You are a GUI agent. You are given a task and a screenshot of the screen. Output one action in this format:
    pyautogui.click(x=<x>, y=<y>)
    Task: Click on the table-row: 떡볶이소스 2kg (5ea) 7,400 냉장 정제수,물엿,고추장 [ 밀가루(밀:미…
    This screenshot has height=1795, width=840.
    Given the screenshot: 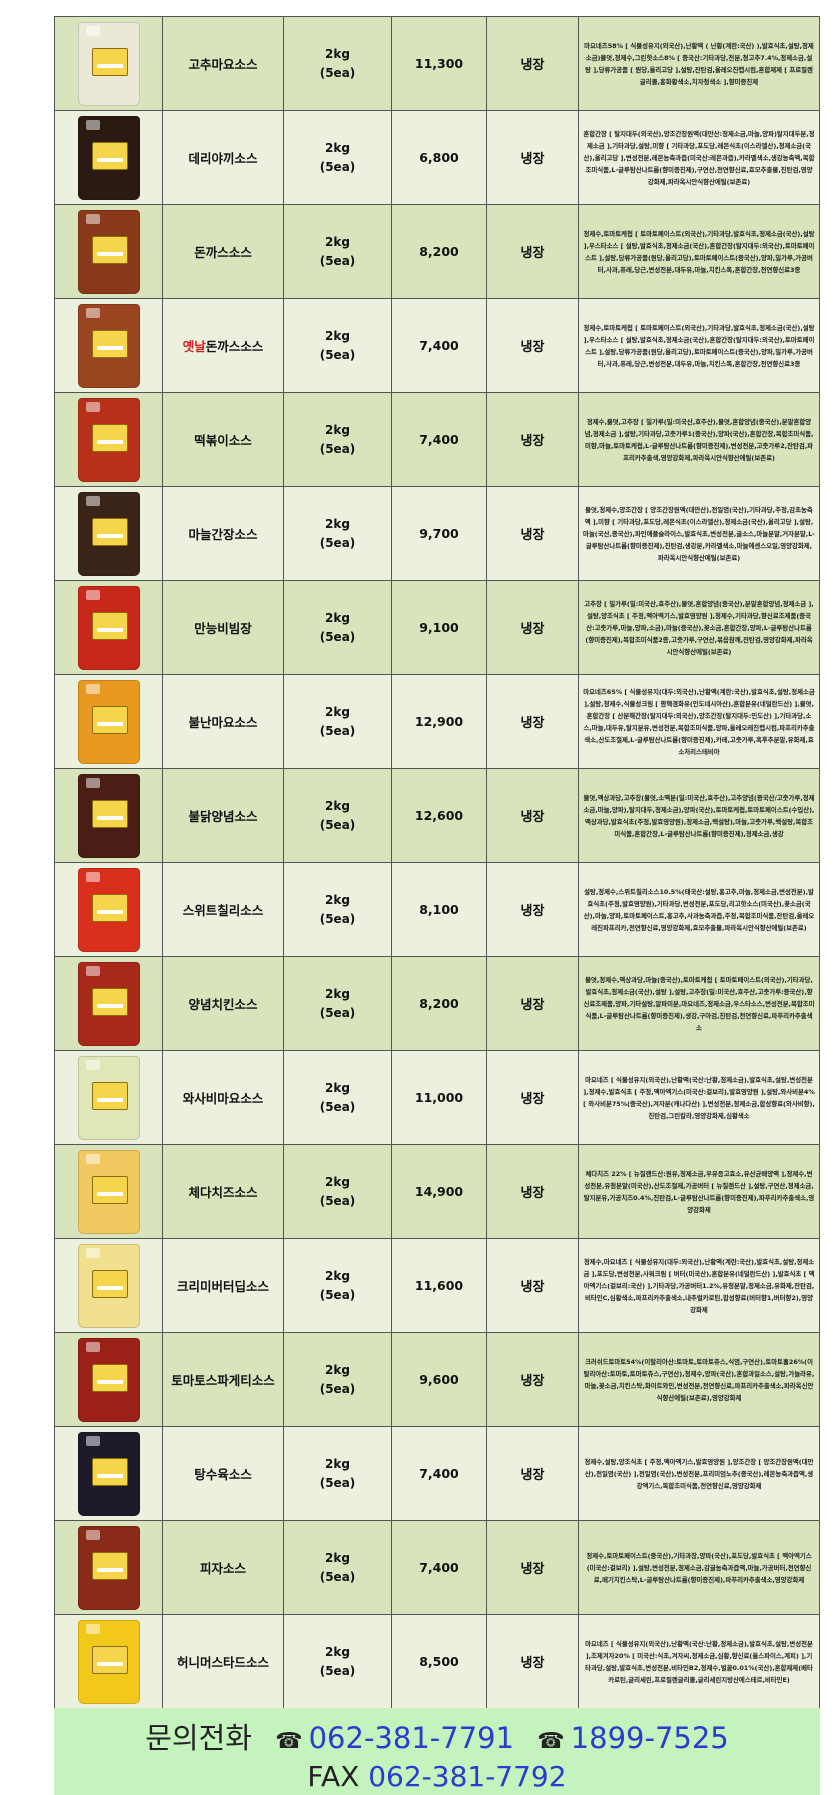 What is the action you would take?
    pyautogui.click(x=437, y=439)
    